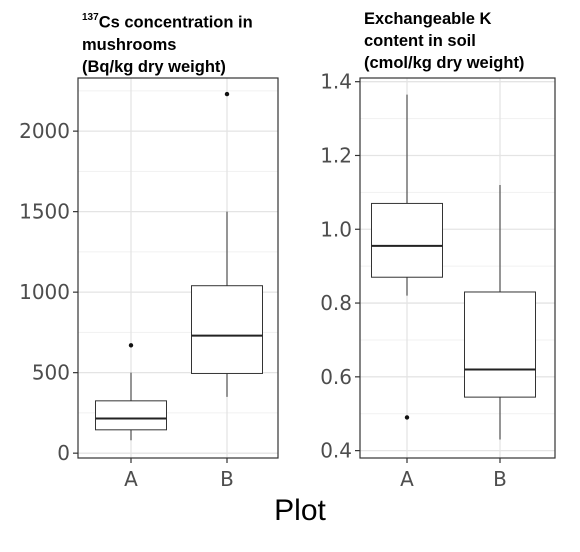 This screenshot has height=552, width=580. What do you see at coordinates (336, 303) in the screenshot?
I see `panel-2-y-tick-label: 0.8` at bounding box center [336, 303].